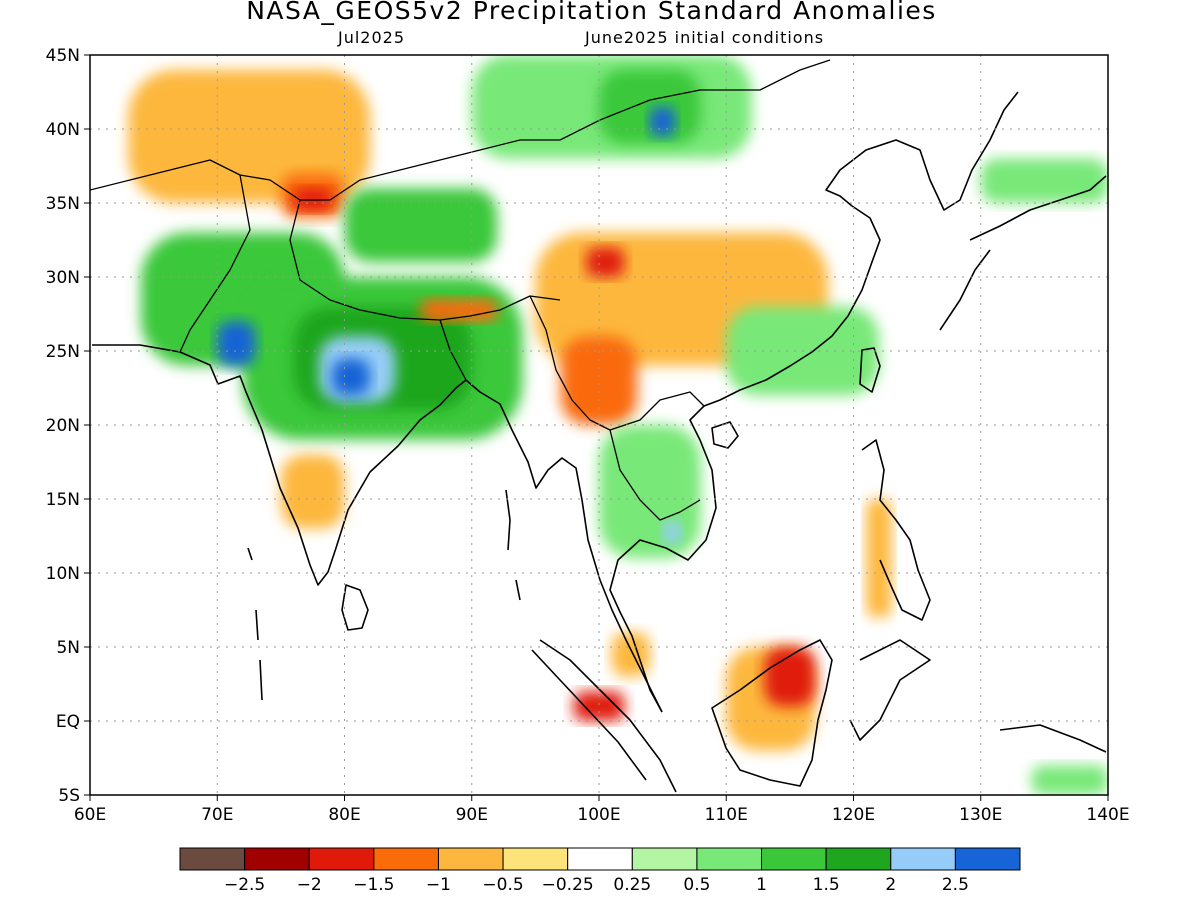  I want to click on anomaly-region-myanmar-dry, so click(599, 380).